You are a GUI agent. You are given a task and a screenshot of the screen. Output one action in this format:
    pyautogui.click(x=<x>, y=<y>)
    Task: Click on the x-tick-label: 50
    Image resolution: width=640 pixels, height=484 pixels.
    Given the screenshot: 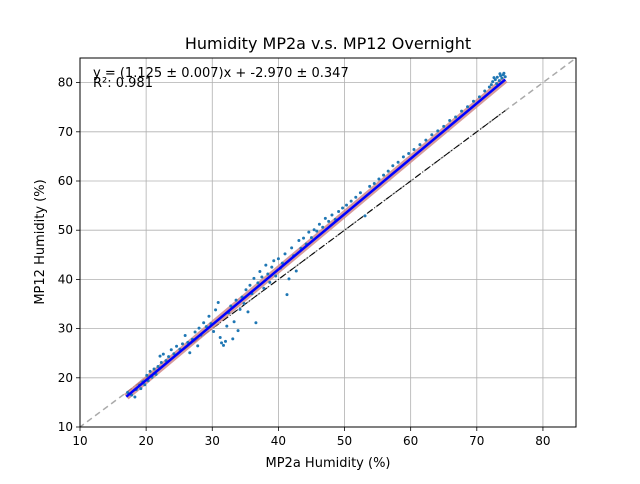 What is the action you would take?
    pyautogui.click(x=344, y=441)
    